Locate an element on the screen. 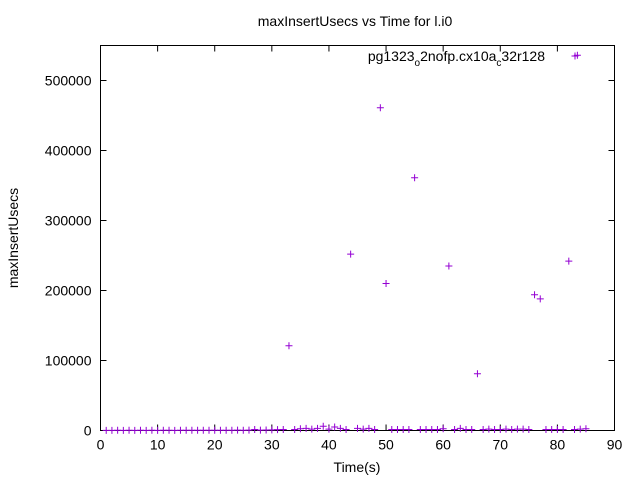  x-tick-label: 70 is located at coordinates (500, 445).